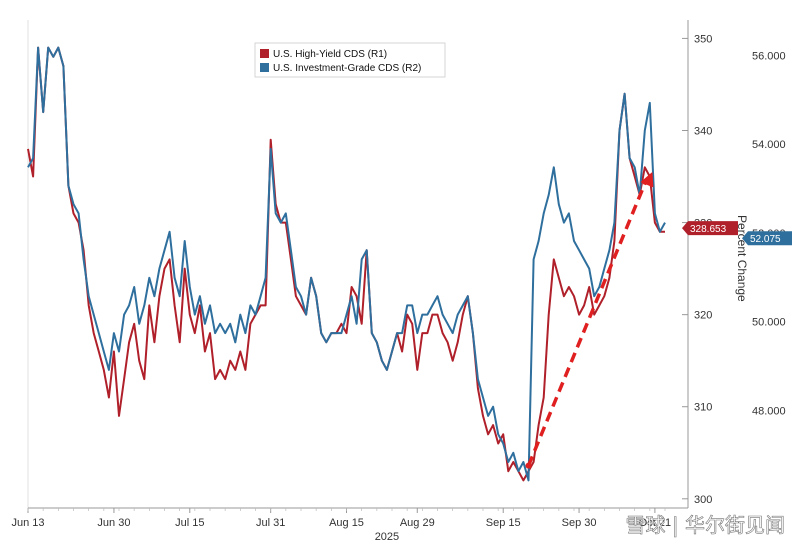 The height and width of the screenshot is (552, 810). I want to click on y-tick-label-left: 320, so click(703, 316).